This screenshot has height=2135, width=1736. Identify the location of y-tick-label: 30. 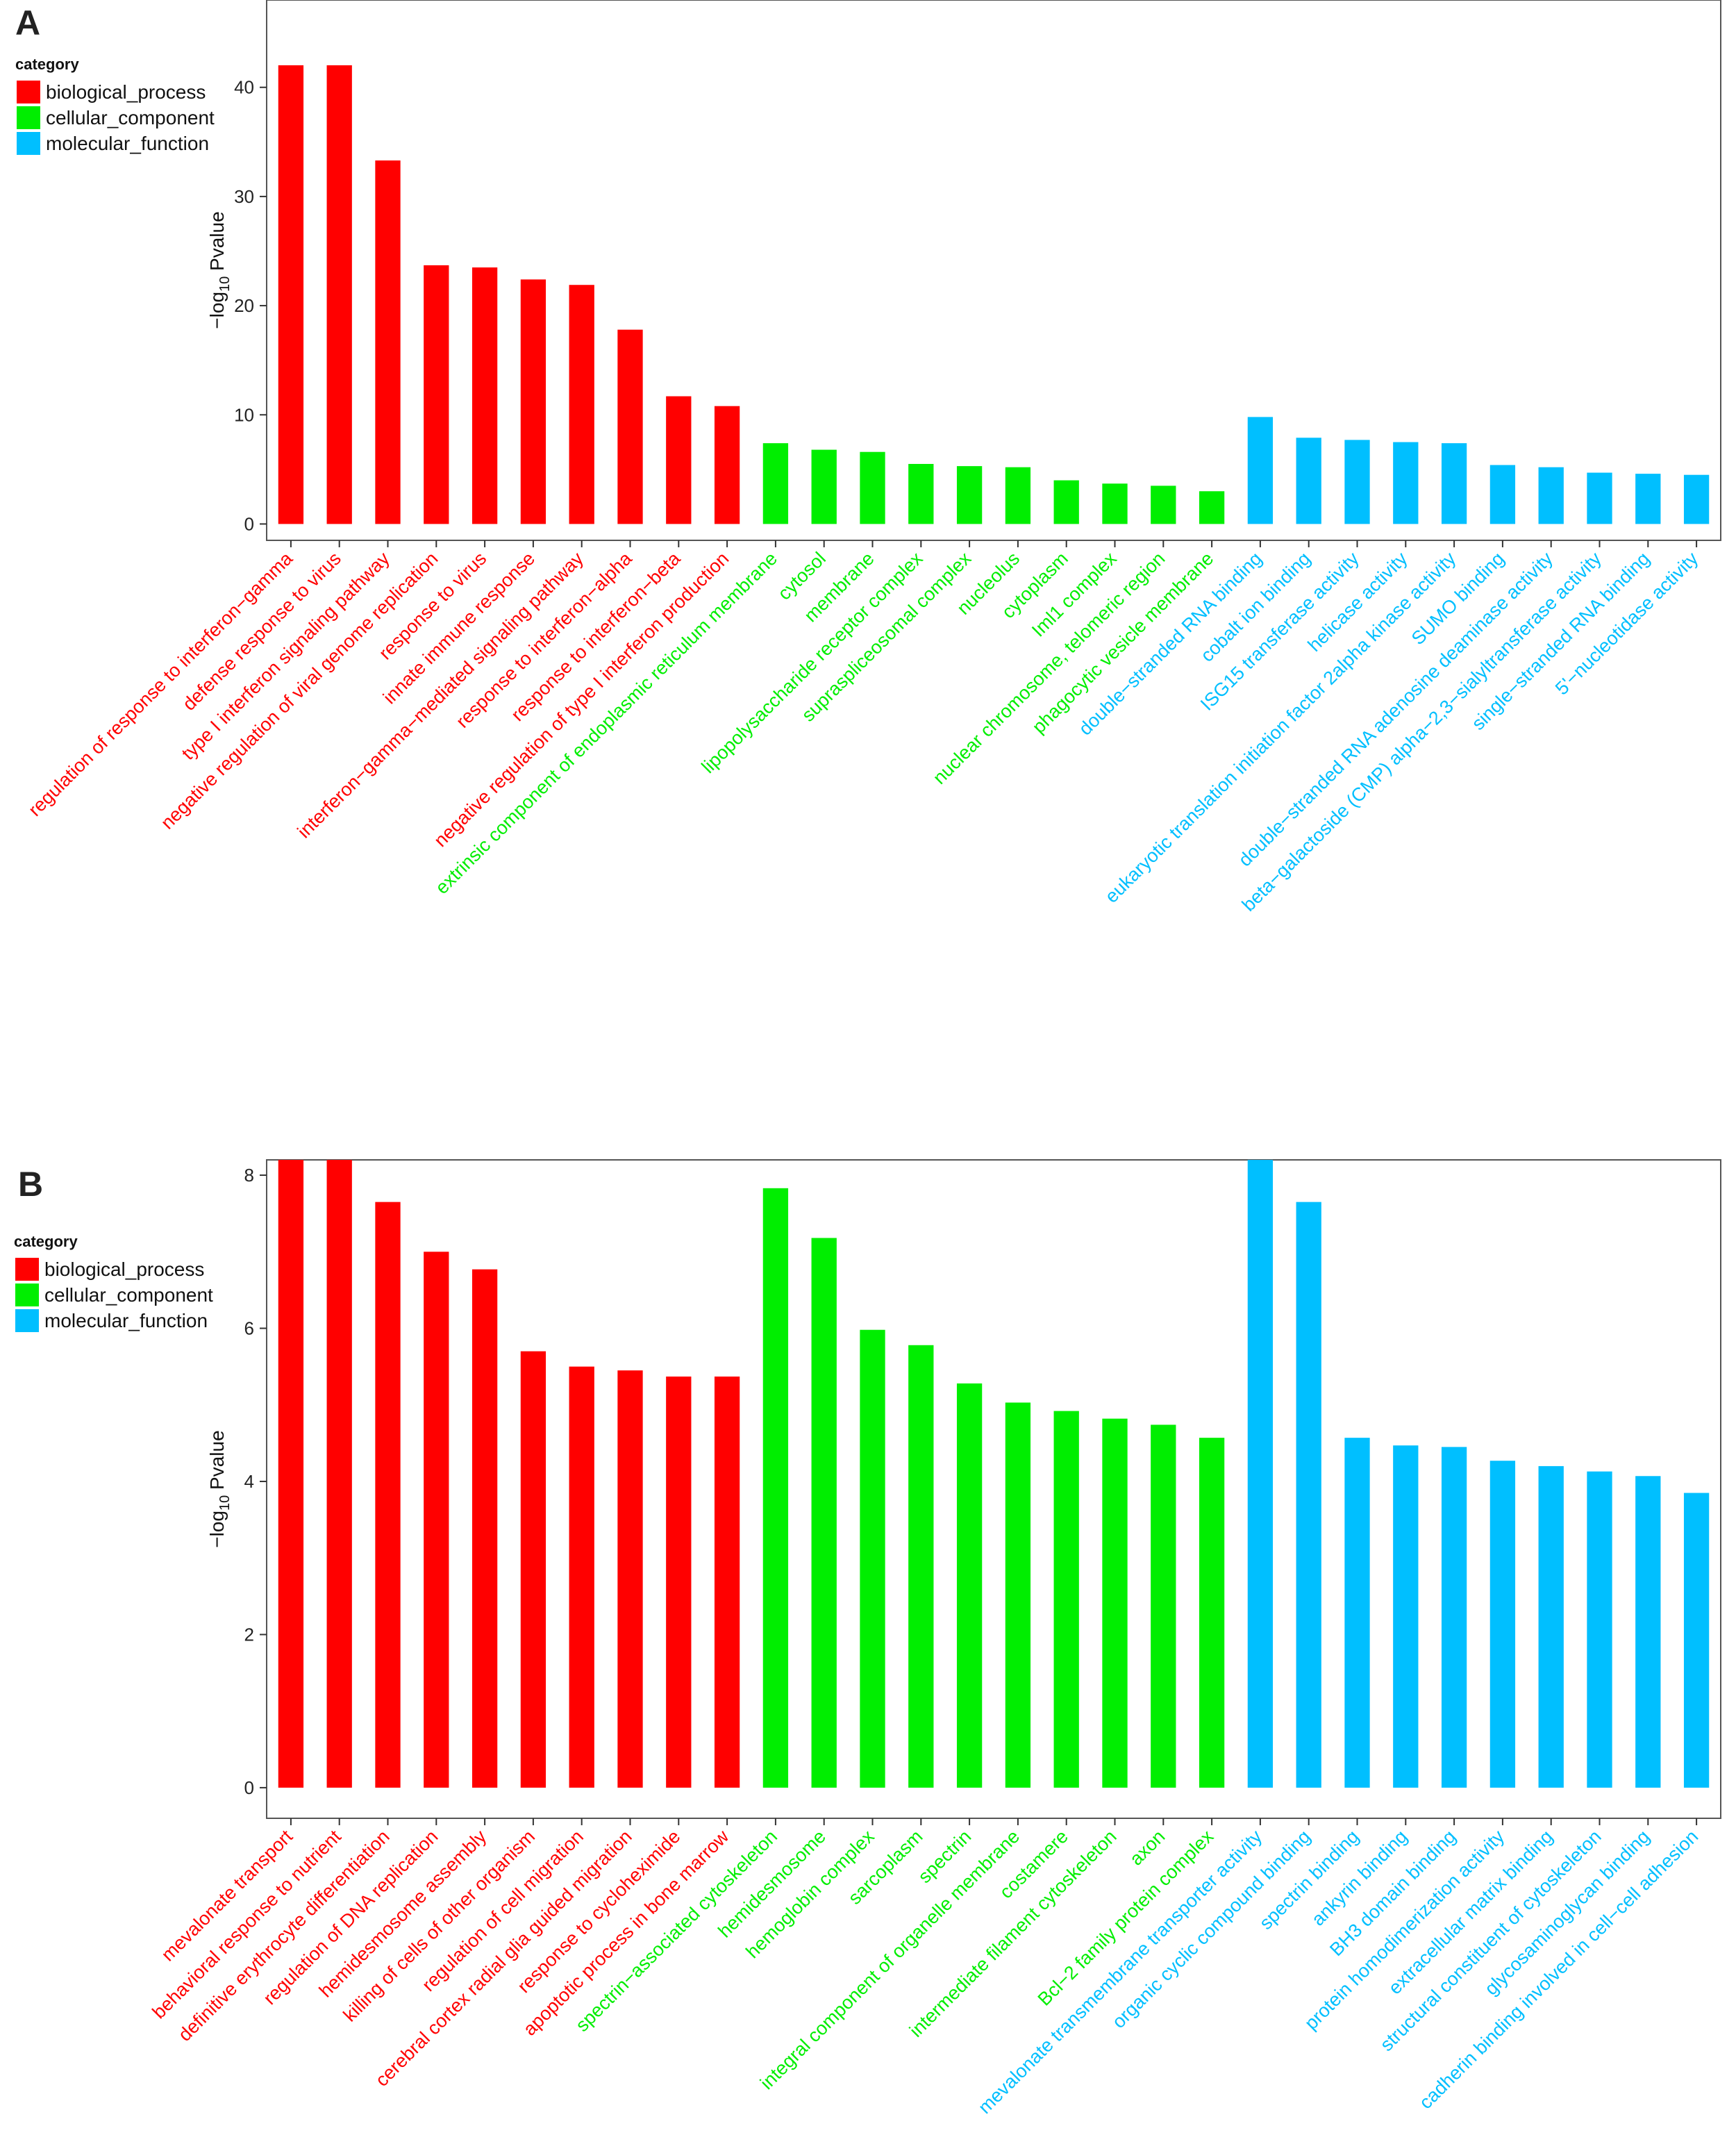
(244, 197).